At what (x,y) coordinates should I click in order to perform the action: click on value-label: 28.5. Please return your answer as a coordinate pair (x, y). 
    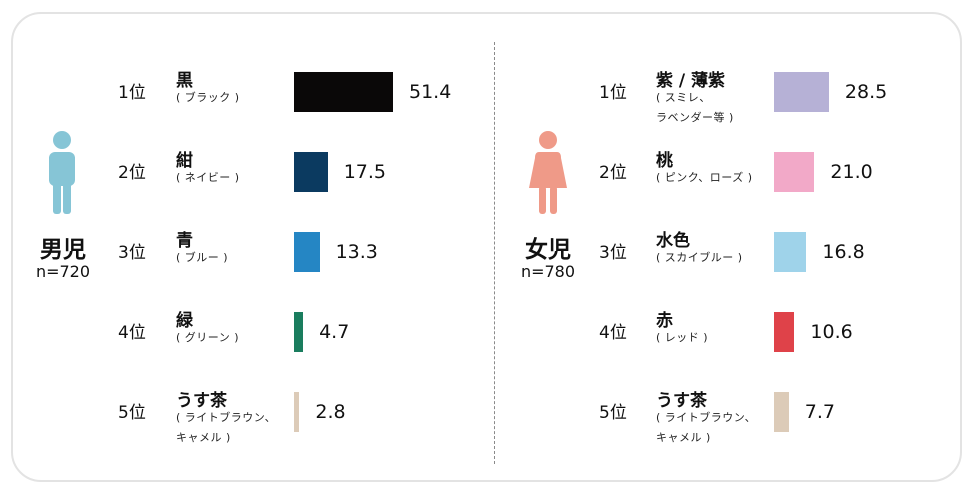
    Looking at the image, I should click on (866, 92).